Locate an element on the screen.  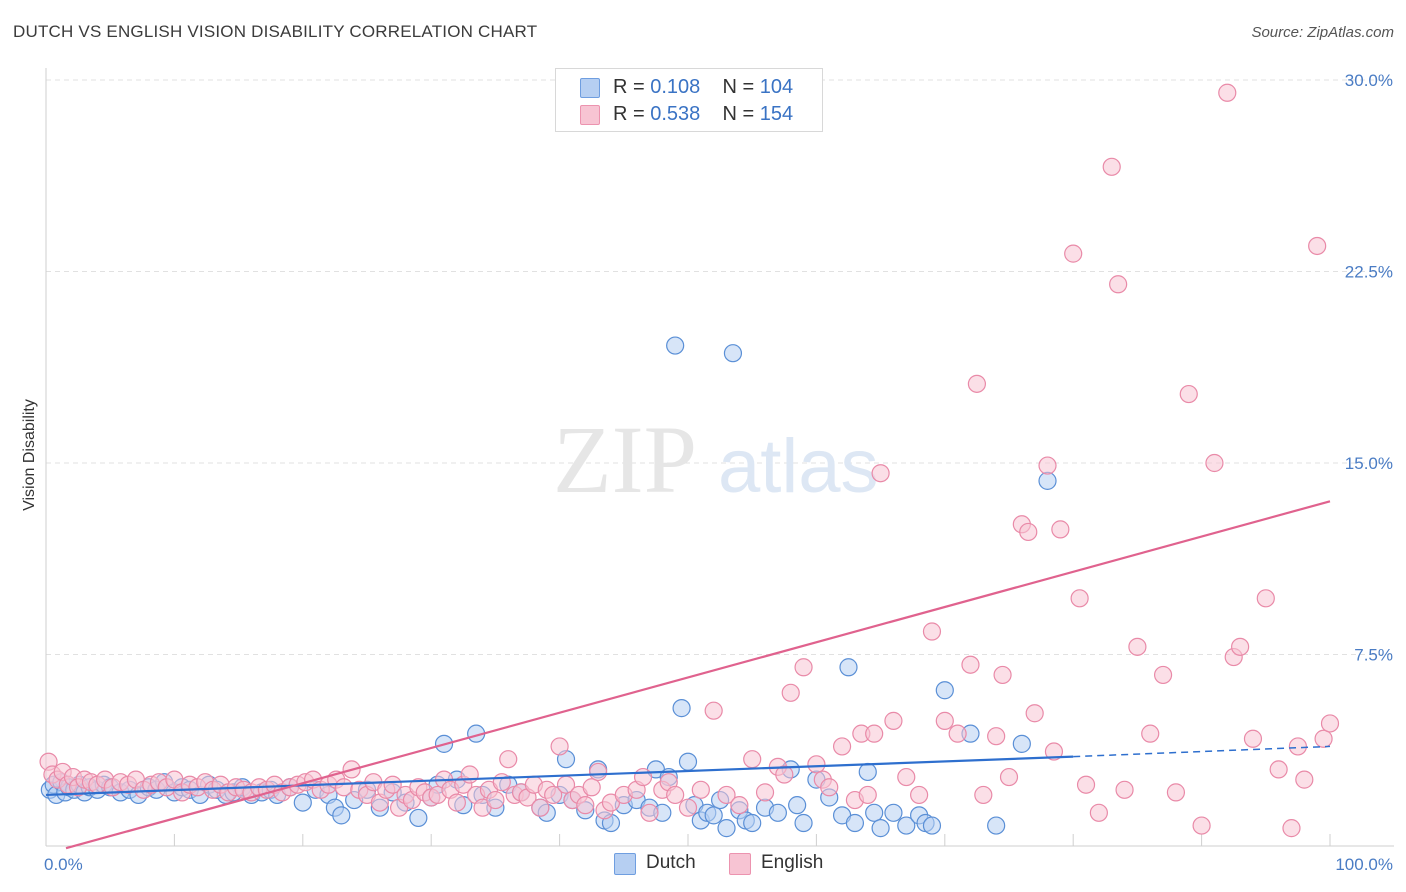
watermark-zip: ZIP is located at coordinates (625, 459).